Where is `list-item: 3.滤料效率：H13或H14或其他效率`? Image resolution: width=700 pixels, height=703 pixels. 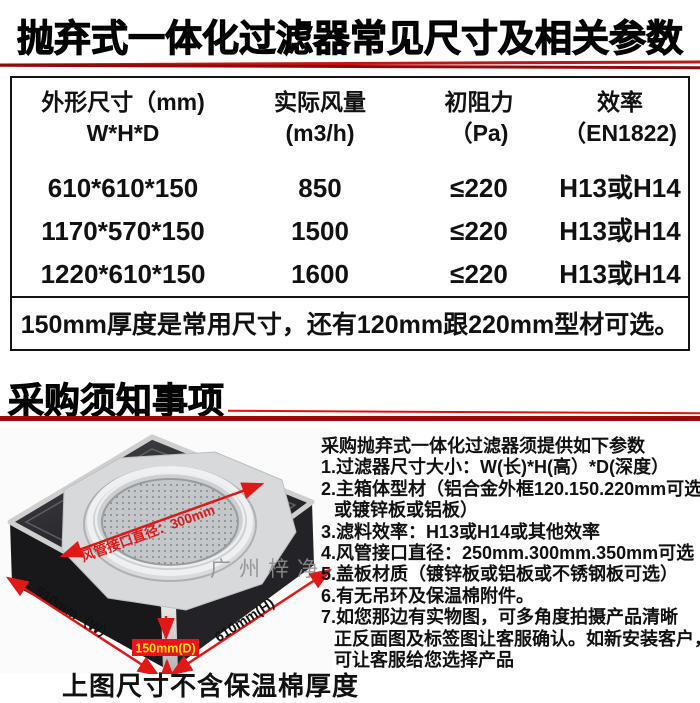
list-item: 3.滤料效率：H13或H14或其他效率 is located at coordinates (461, 531).